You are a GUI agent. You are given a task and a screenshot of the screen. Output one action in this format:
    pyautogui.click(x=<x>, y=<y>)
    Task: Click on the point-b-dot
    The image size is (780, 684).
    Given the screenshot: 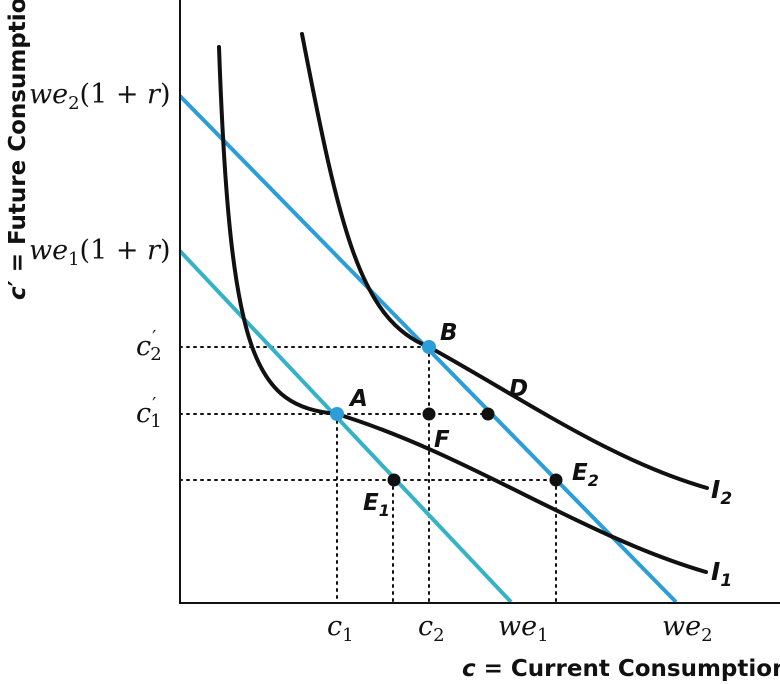 What is the action you would take?
    pyautogui.click(x=429, y=347)
    